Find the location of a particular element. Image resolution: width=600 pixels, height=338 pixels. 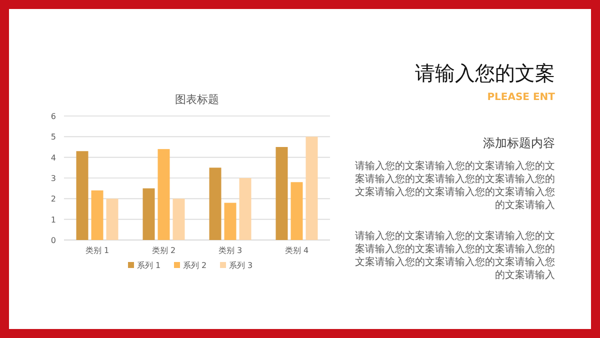

y-tick-label: 1 is located at coordinates (53, 219).